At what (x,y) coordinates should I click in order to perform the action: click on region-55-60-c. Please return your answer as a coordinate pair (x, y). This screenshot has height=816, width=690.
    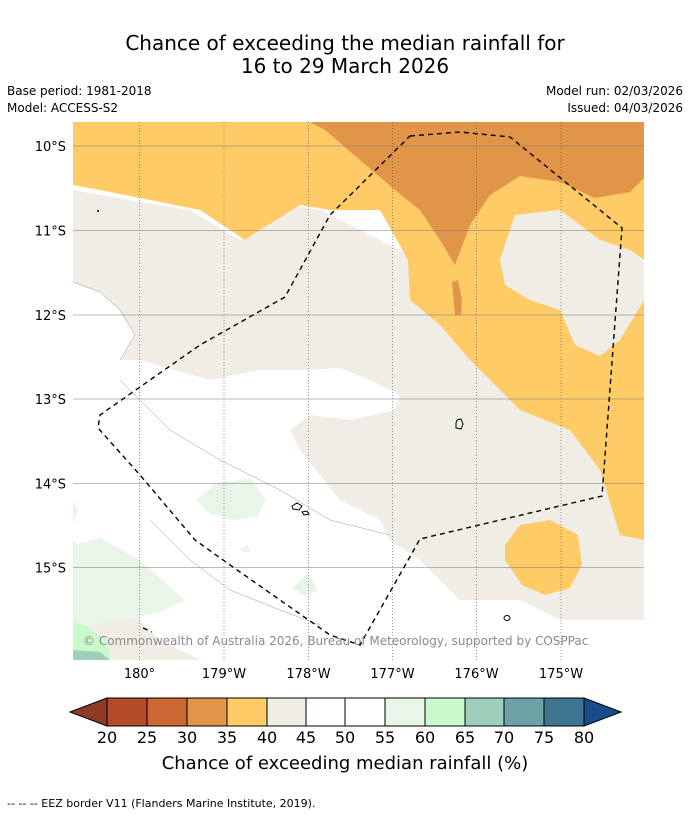
    Looking at the image, I should click on (75, 512).